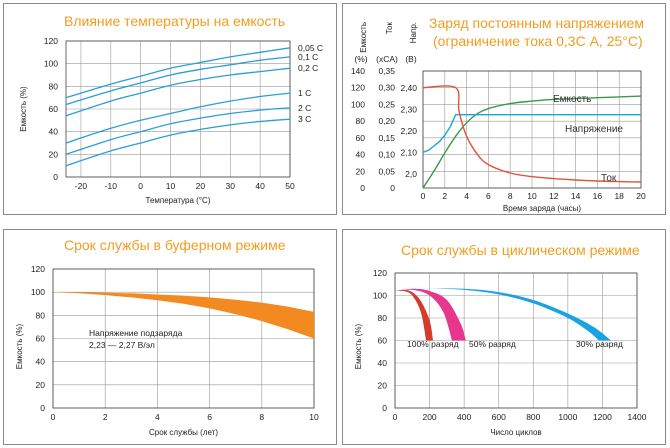 The height and width of the screenshot is (448, 670). I want to click on axis-unit: (xCA), so click(387, 59).